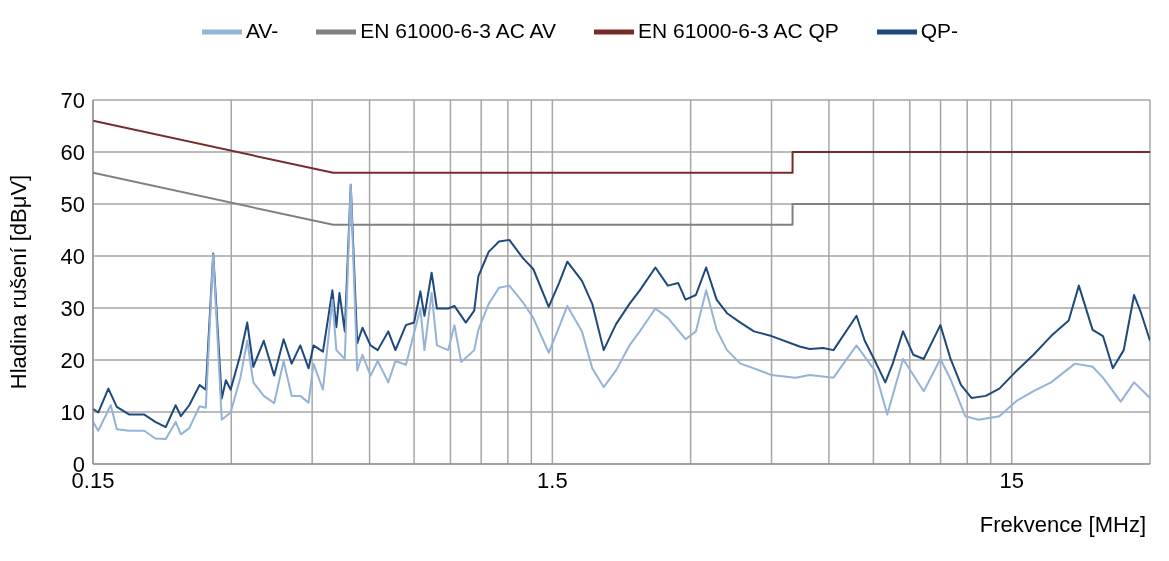  I want to click on y-tick-label: 10, so click(72, 412).